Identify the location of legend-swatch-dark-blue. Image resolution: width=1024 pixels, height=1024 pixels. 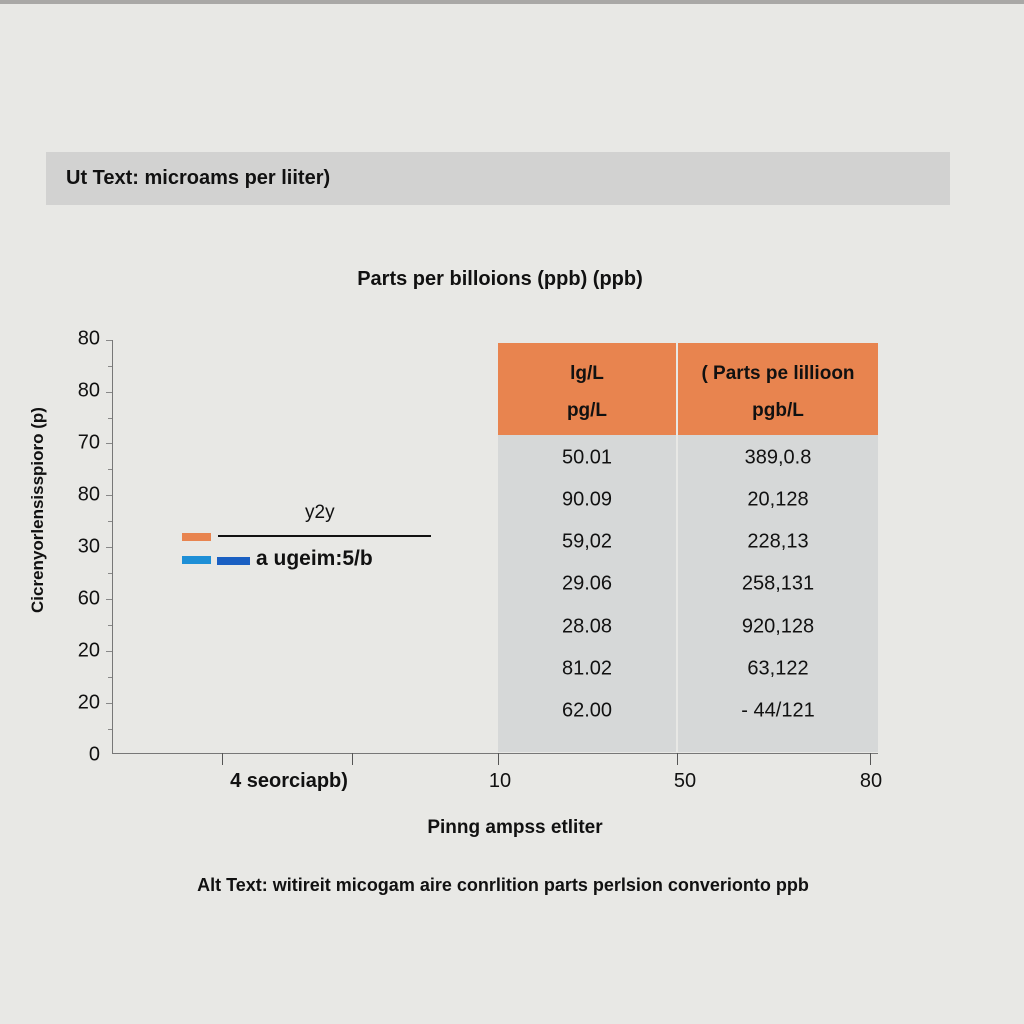
(233, 561).